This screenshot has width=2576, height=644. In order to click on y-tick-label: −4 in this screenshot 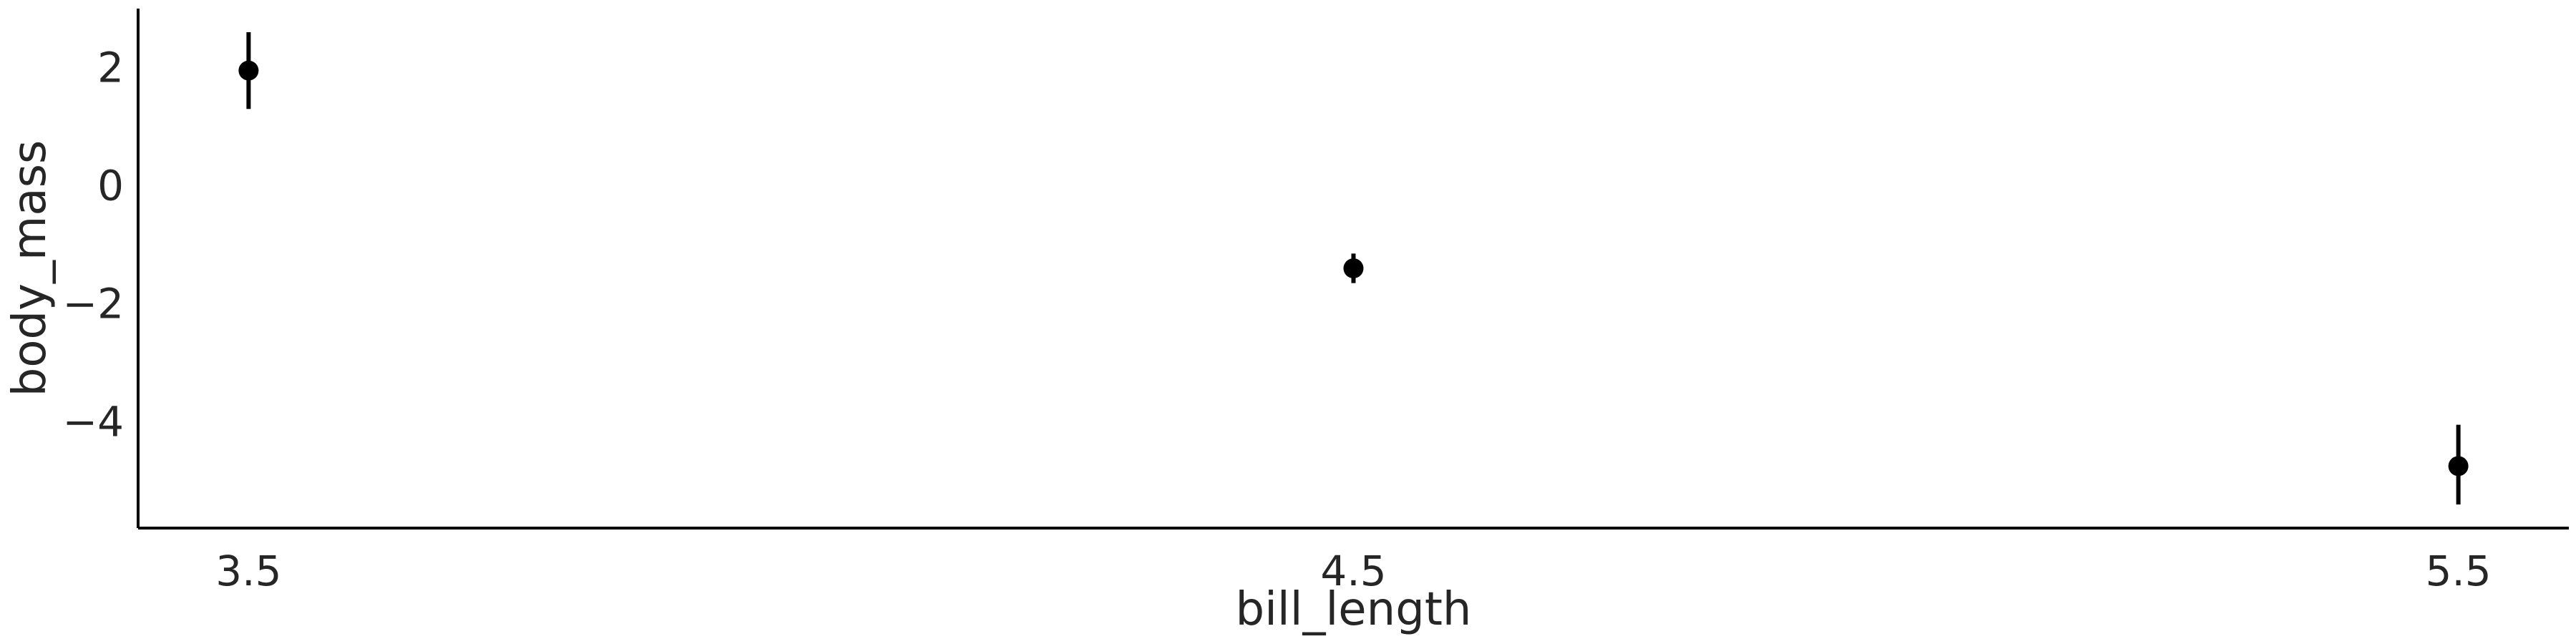, I will do `click(94, 422)`.